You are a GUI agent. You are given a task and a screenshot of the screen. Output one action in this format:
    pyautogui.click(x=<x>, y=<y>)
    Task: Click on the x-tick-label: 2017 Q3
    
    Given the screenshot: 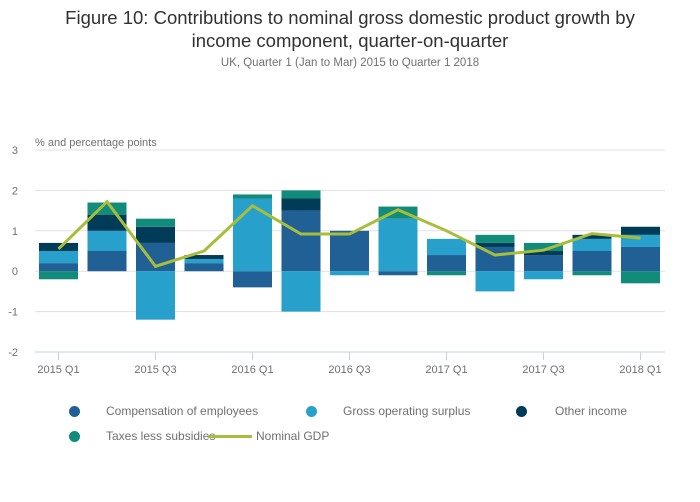 What is the action you would take?
    pyautogui.click(x=543, y=370)
    